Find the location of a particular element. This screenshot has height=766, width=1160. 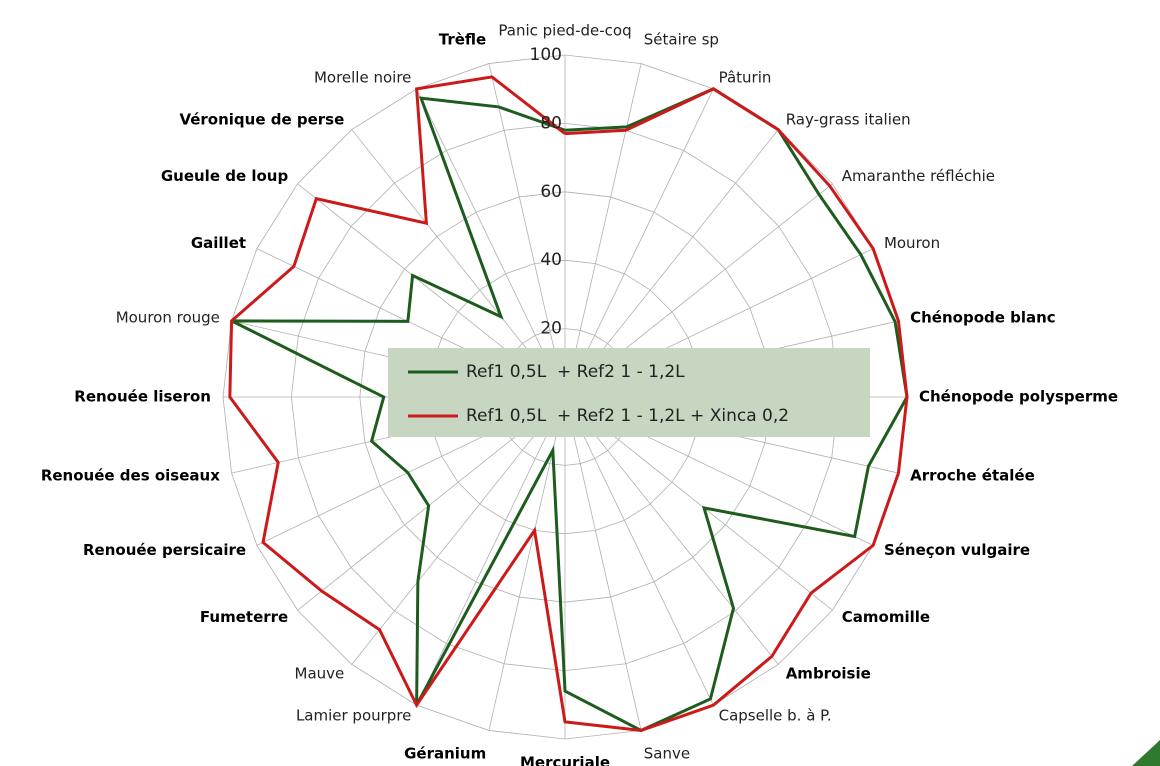

category-label: Trèfle is located at coordinates (462, 39).